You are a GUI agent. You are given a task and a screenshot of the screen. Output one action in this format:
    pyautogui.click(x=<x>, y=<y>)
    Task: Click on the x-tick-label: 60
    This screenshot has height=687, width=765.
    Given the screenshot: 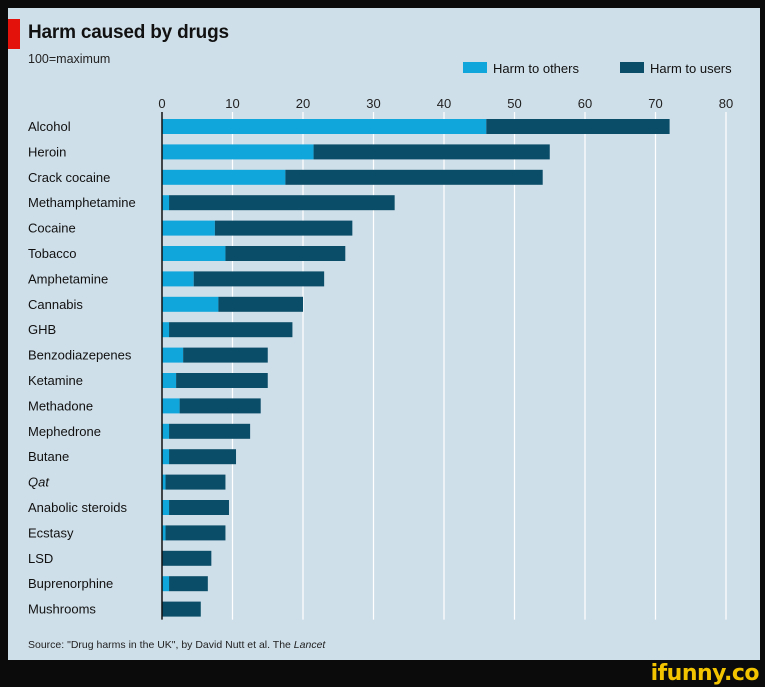 What is the action you would take?
    pyautogui.click(x=585, y=103)
    